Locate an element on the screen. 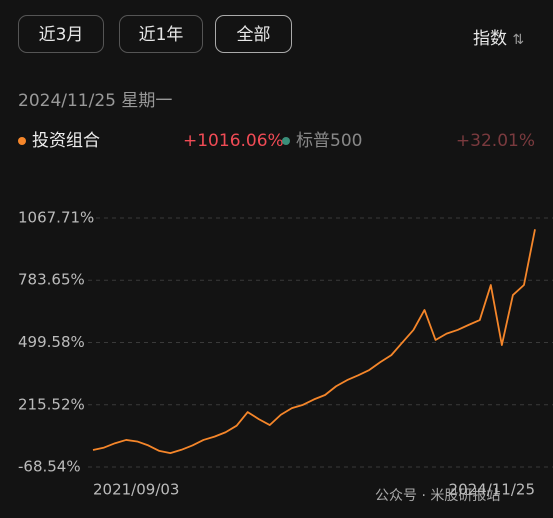  range-all-button: 全部 is located at coordinates (253, 34).